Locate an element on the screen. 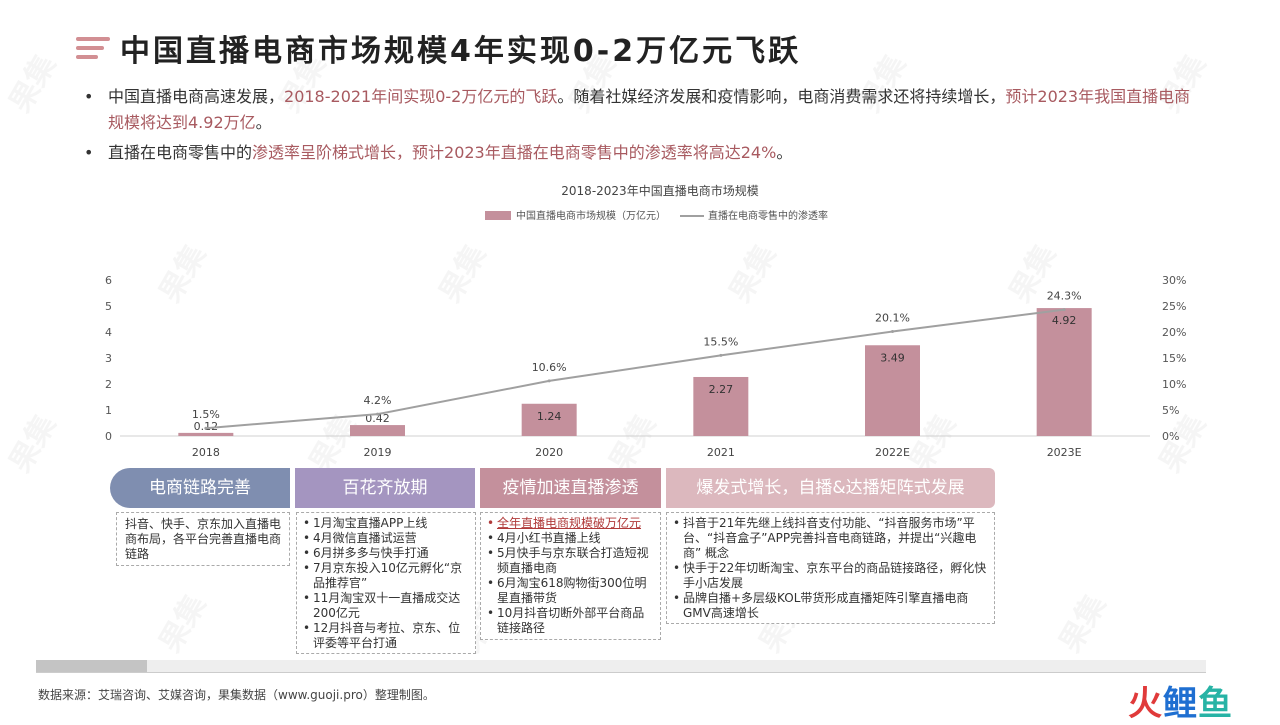 The width and height of the screenshot is (1280, 725). line-data-label: 20.1% is located at coordinates (892, 317).